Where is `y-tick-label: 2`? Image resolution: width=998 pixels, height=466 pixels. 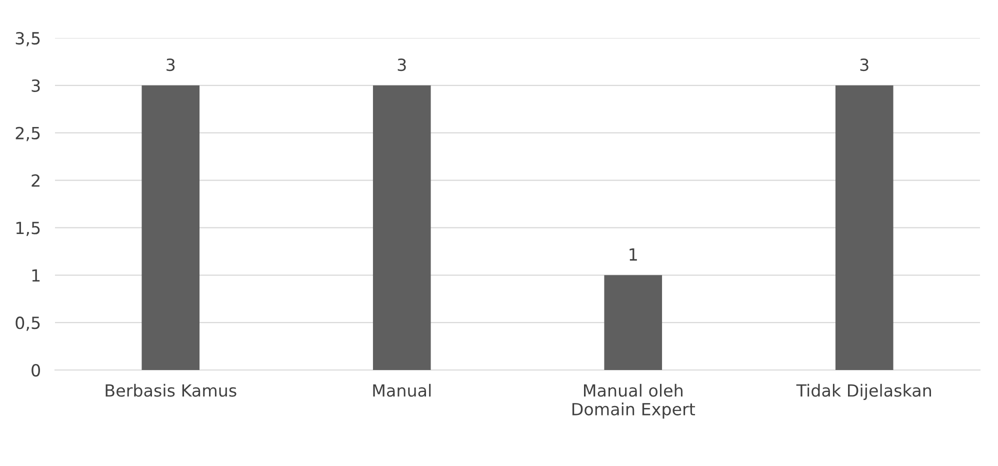 y-tick-label: 2 is located at coordinates (36, 180).